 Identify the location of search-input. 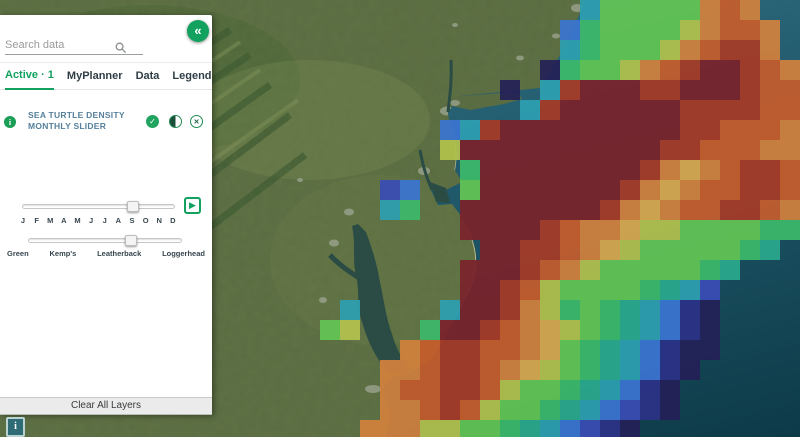
(74, 46).